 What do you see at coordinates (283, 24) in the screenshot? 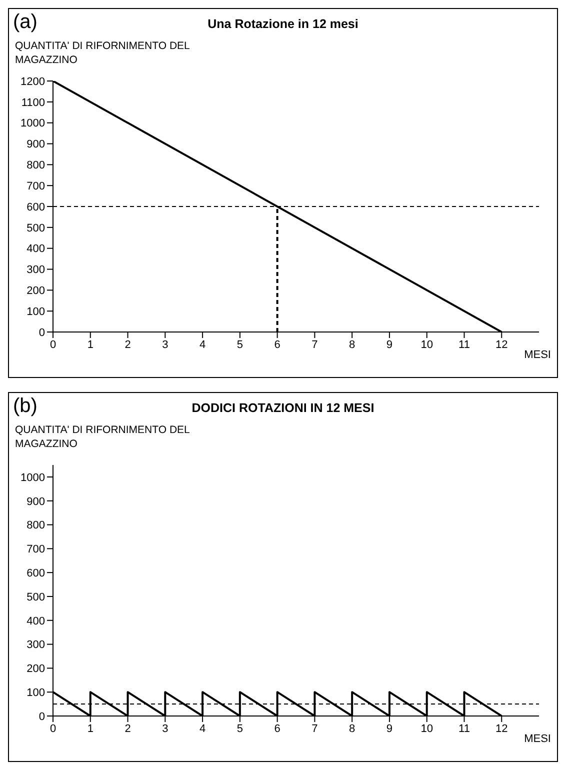
I see `chart-title: Una Rotazione in 12 mesi` at bounding box center [283, 24].